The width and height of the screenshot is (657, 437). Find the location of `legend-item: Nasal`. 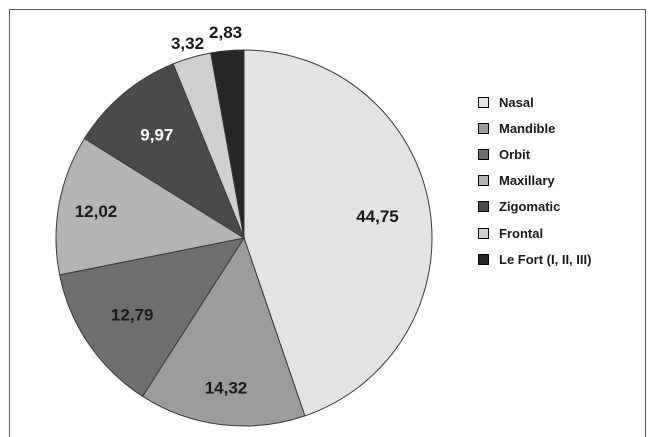

legend-item: Nasal is located at coordinates (534, 102).